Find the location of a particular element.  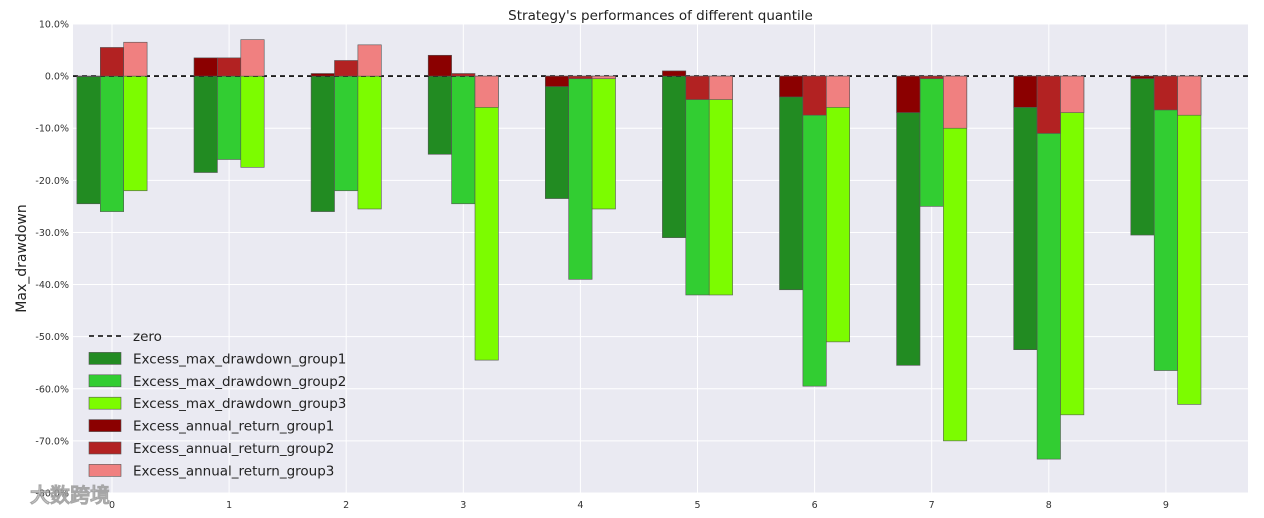

y-tick-label: -70.0% is located at coordinates (52, 441).